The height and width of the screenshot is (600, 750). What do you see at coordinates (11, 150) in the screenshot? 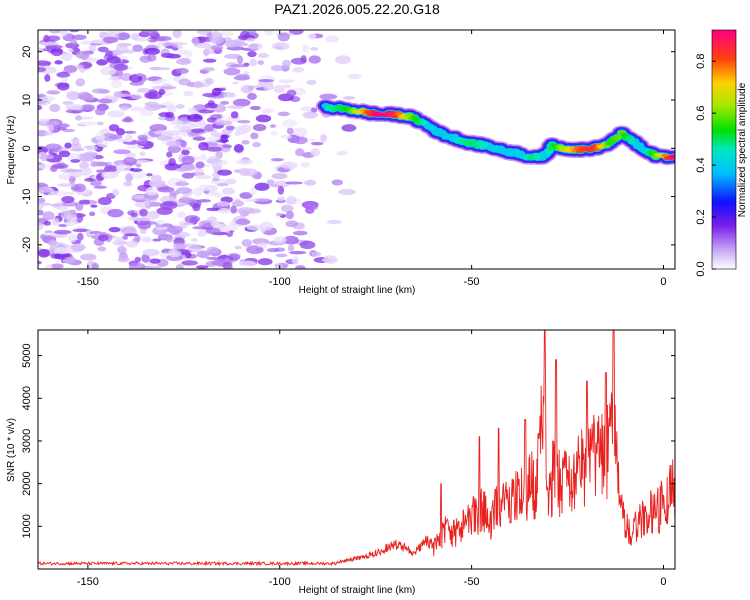
I see `spectrogram-y-label: Frequency (Hz)` at bounding box center [11, 150].